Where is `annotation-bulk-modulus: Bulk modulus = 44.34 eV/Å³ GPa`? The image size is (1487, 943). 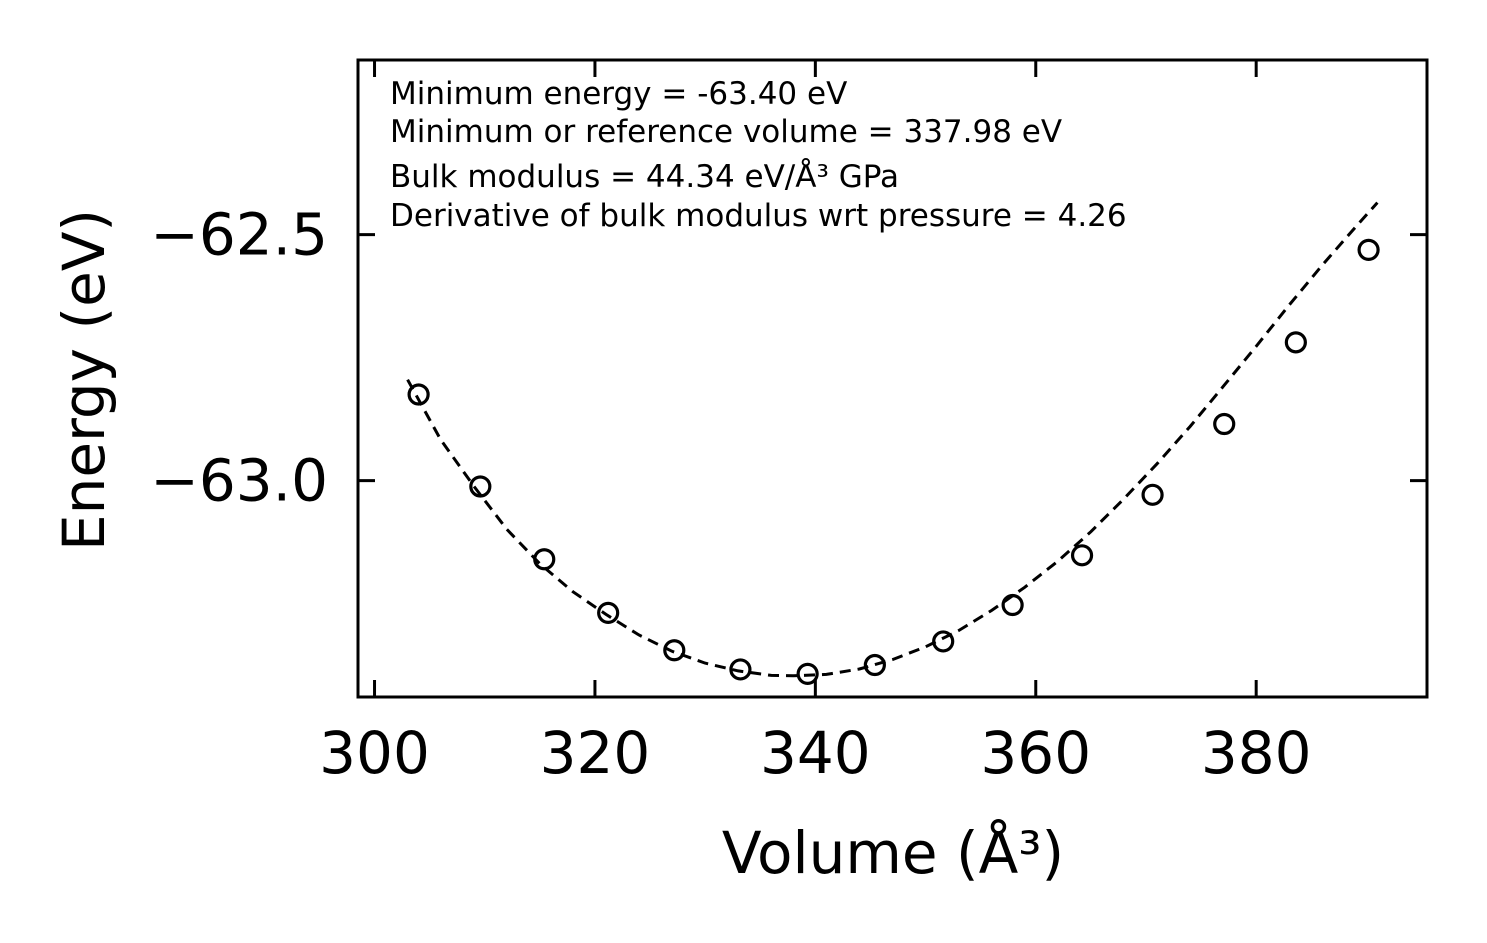 annotation-bulk-modulus: Bulk modulus = 44.34 eV/Å³ GPa is located at coordinates (644, 177).